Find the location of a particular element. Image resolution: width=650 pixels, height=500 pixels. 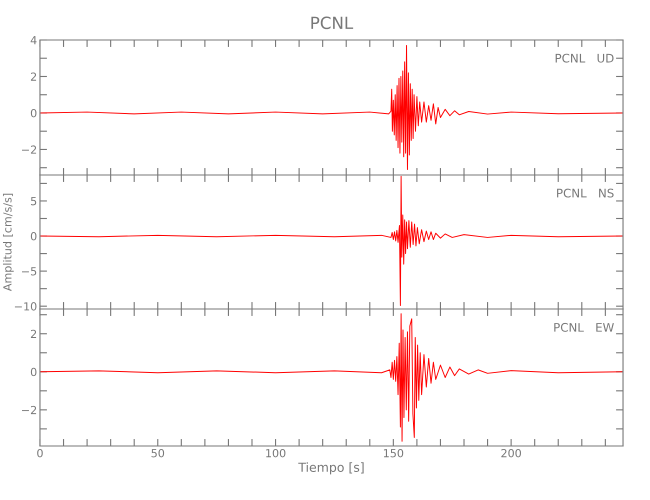

x-tick-label: 200 is located at coordinates (511, 453).